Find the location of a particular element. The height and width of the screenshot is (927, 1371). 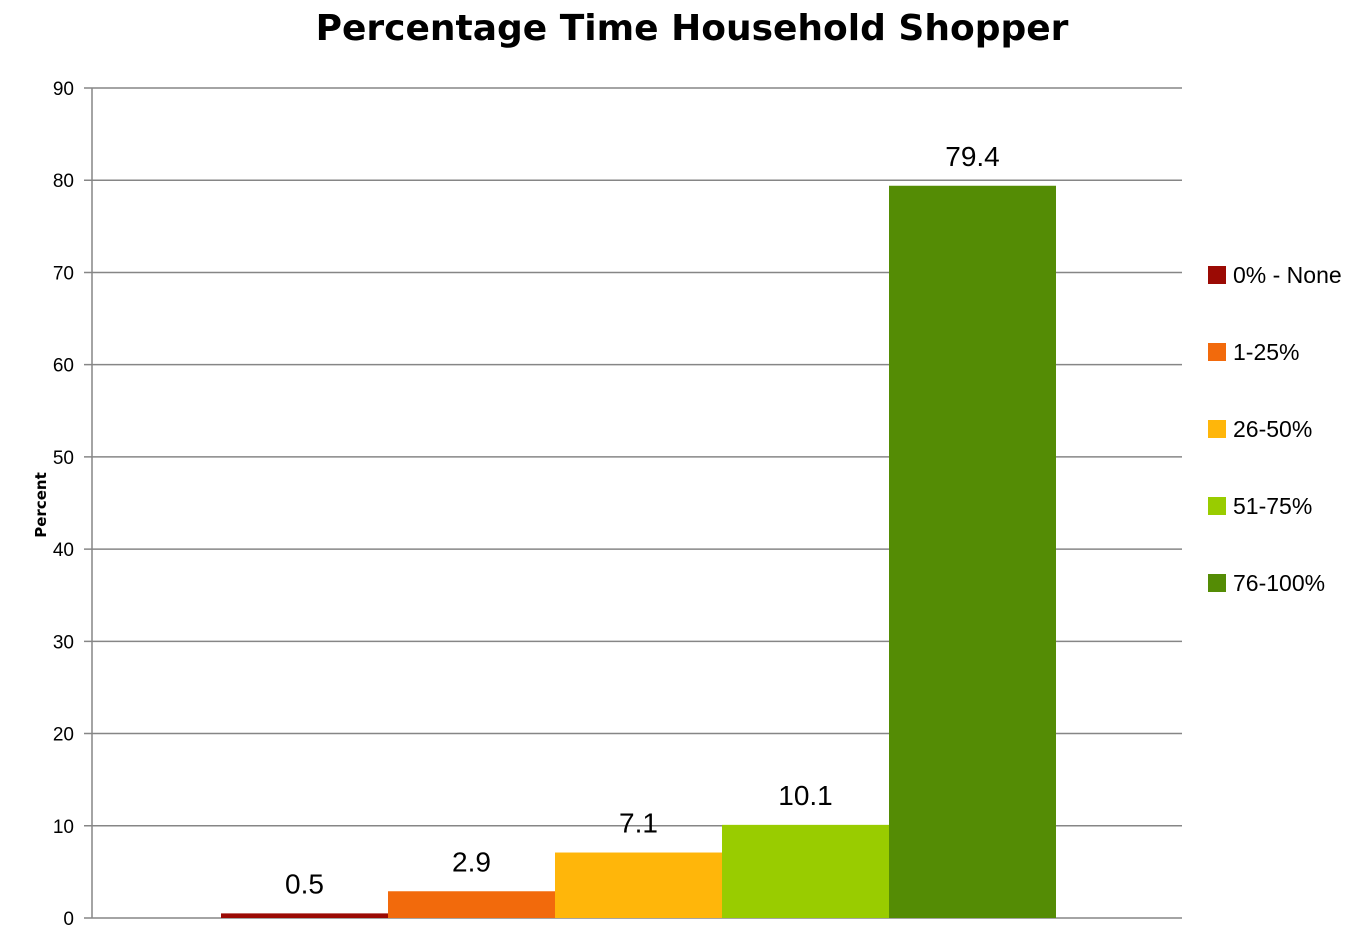

legend-label: 51-75% is located at coordinates (1272, 506).